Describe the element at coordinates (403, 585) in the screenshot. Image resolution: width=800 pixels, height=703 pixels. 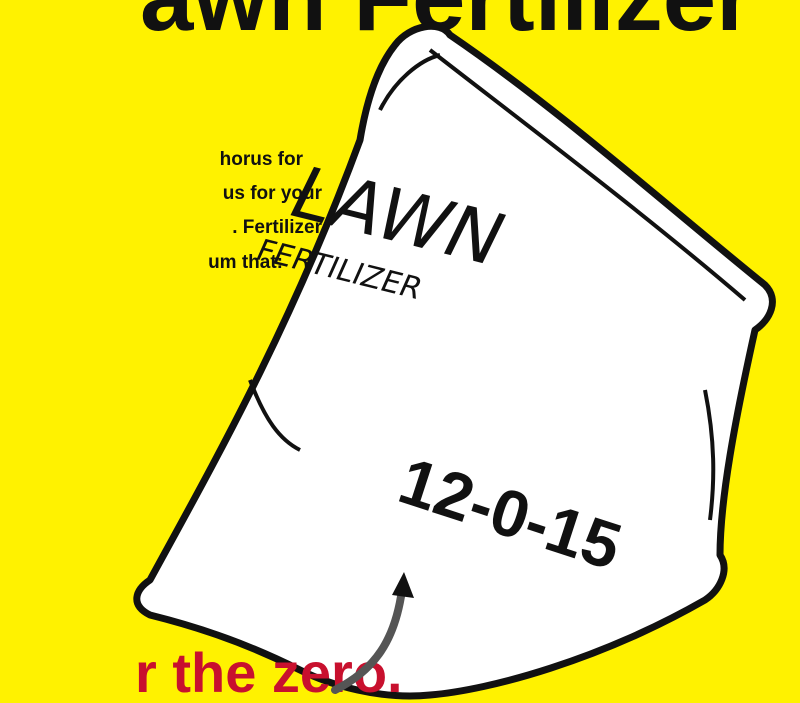
I see `arrow-head` at that location.